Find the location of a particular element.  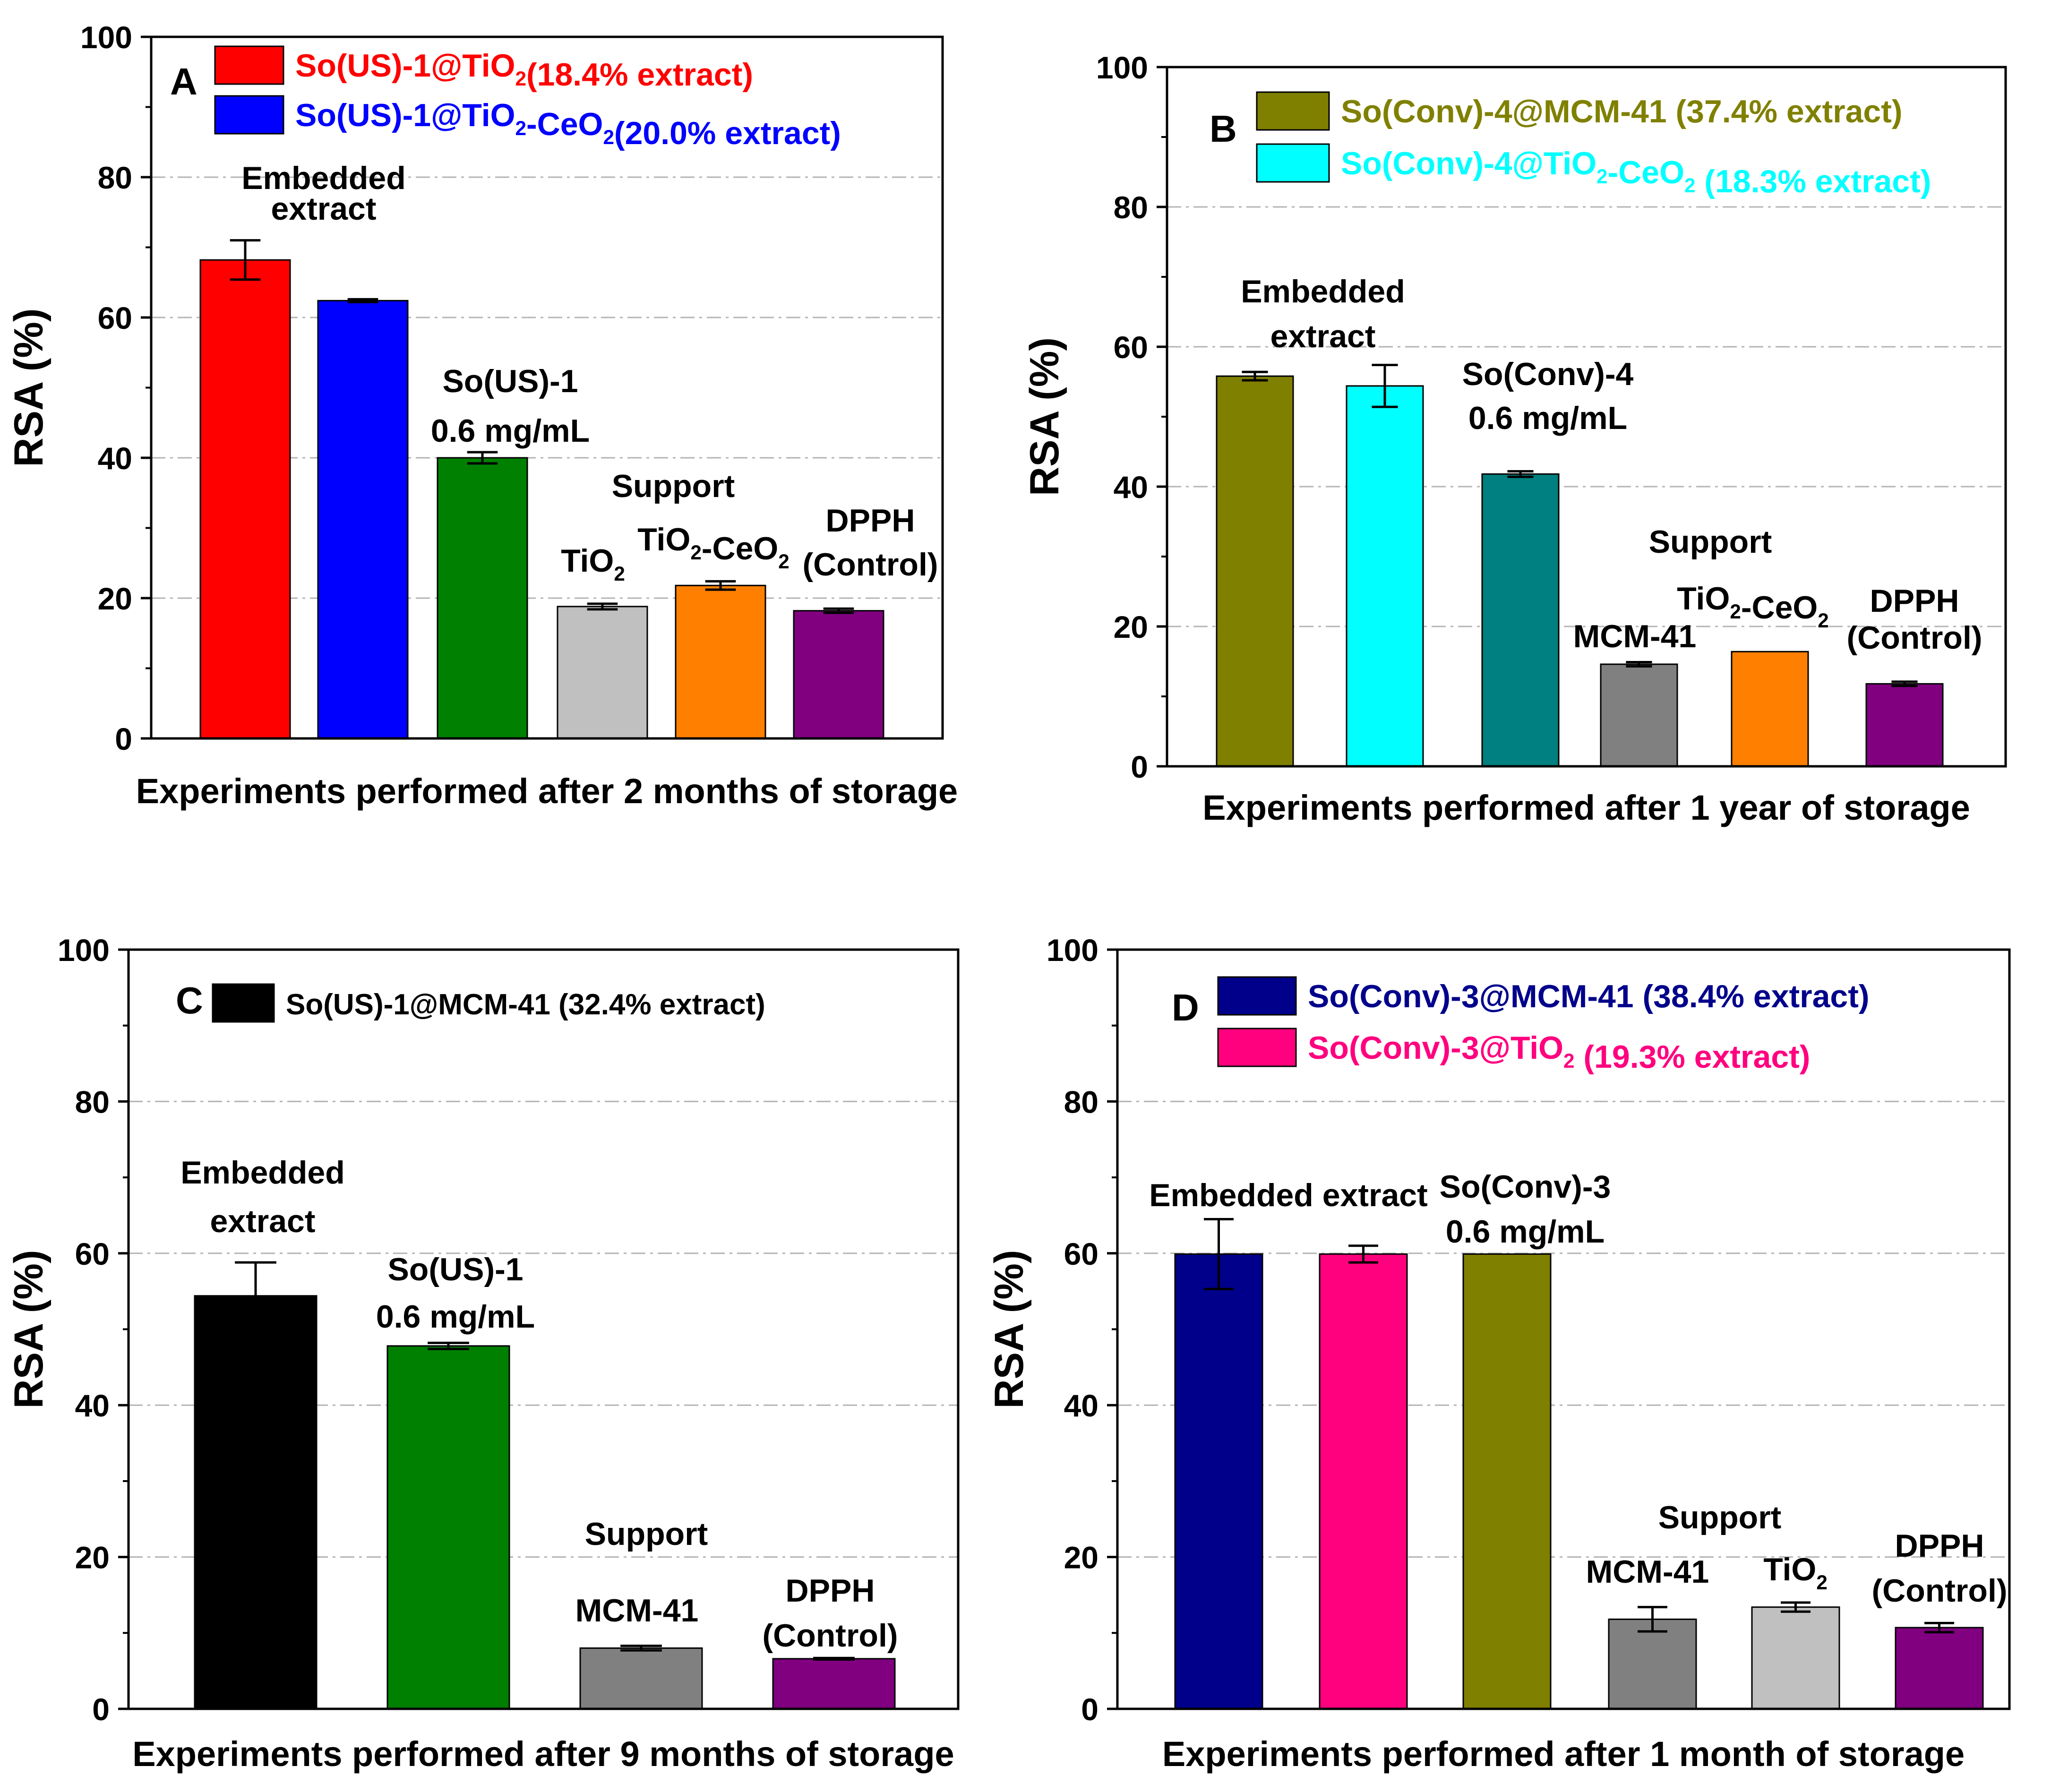

panel-label: B is located at coordinates (1223, 129).